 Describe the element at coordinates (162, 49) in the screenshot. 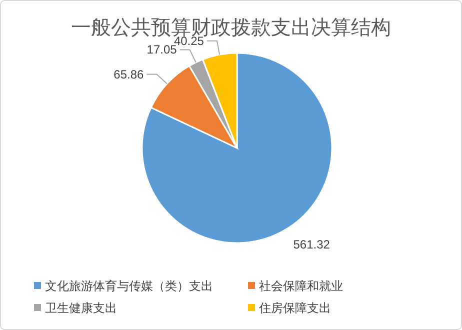

I see `data-label: 17.05` at that location.